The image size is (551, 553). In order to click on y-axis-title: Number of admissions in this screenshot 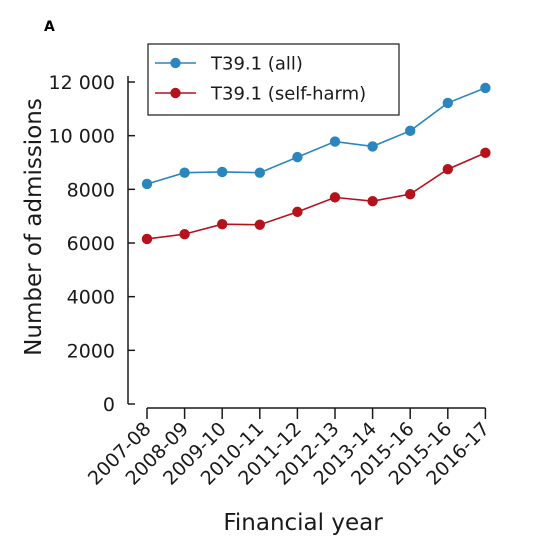, I will do `click(34, 227)`.